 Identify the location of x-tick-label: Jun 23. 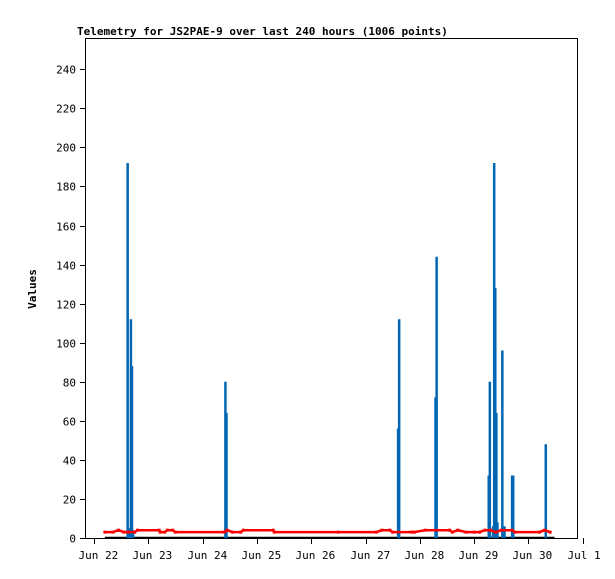
(153, 555).